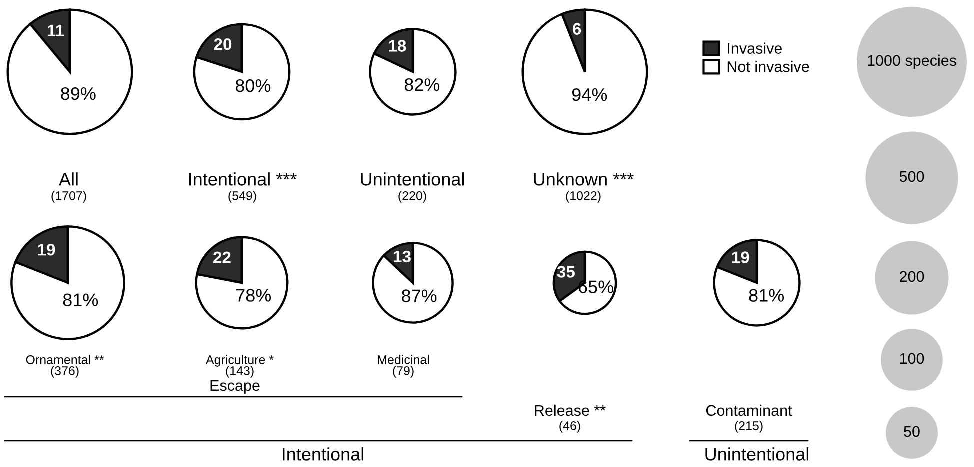 The width and height of the screenshot is (974, 467). Describe the element at coordinates (223, 44) in the screenshot. I see `data-label: 20` at that location.